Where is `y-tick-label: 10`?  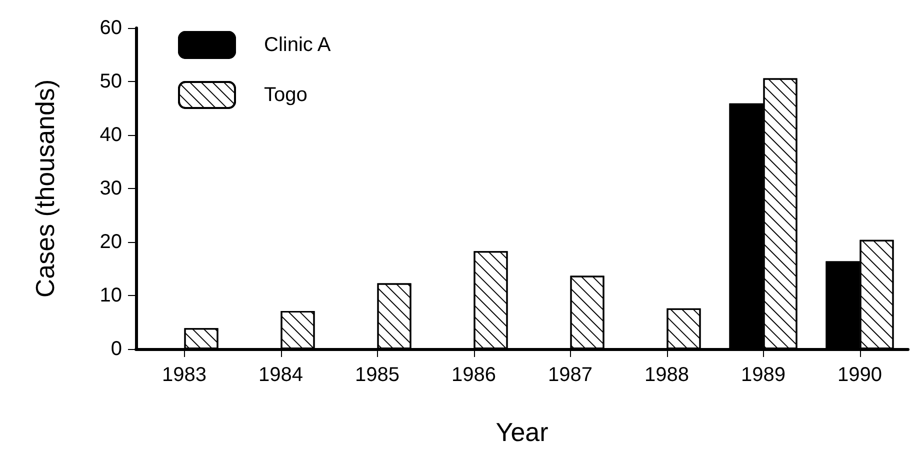
y-tick-label: 10 is located at coordinates (111, 295).